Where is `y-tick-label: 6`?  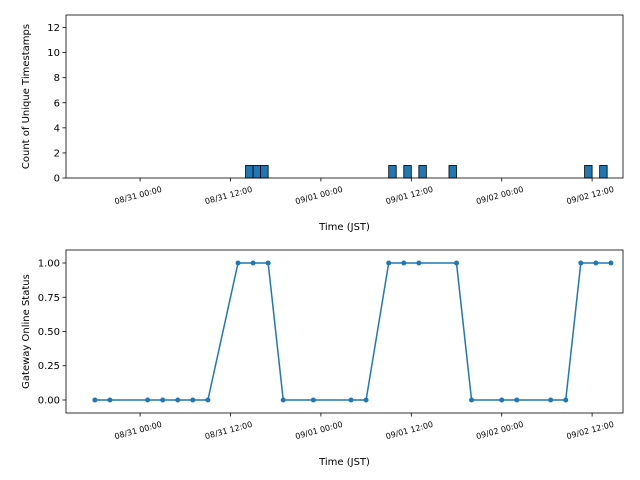 y-tick-label: 6 is located at coordinates (57, 103).